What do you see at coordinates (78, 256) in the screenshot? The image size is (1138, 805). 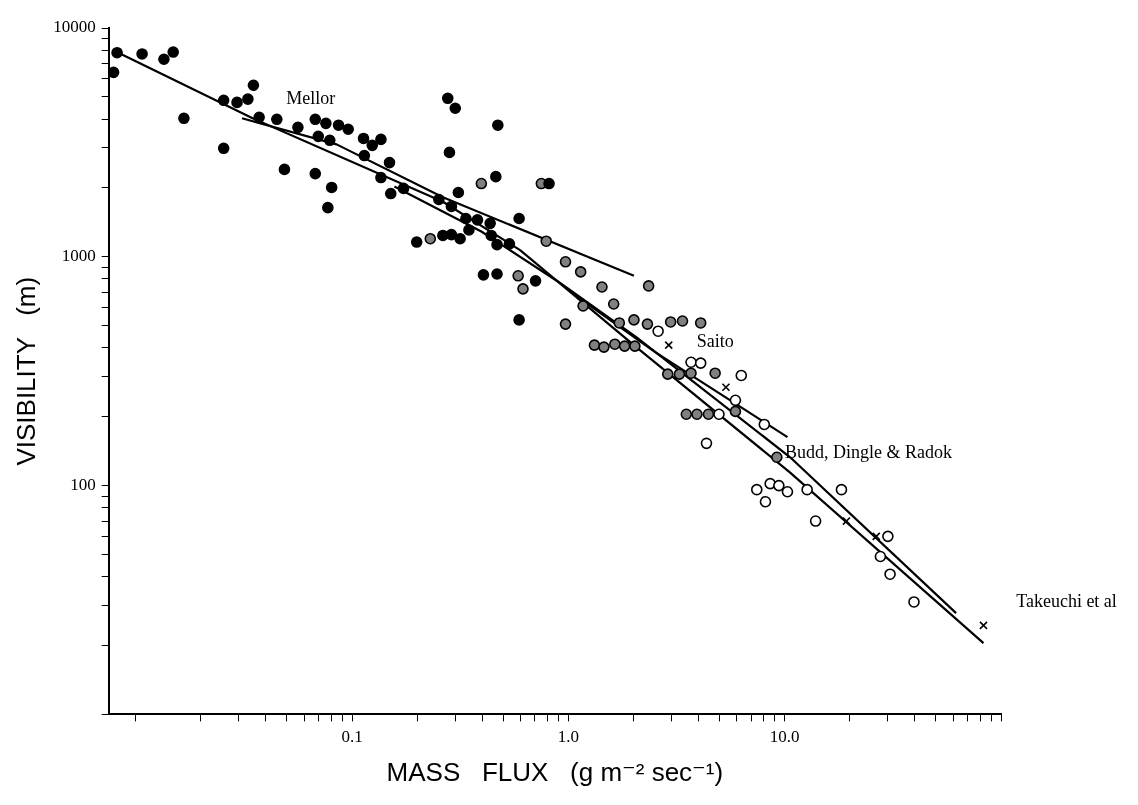 I see `y-tick-label: 1000` at bounding box center [78, 256].